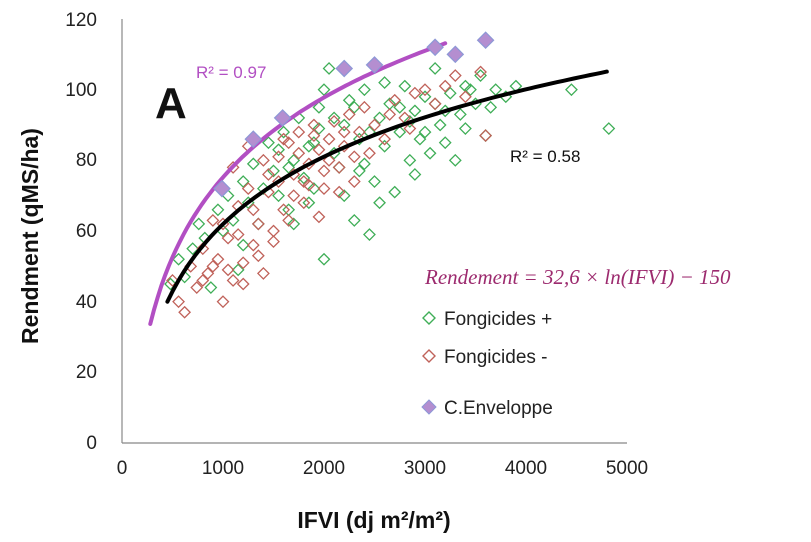 This screenshot has height=542, width=811. Describe the element at coordinates (425, 468) in the screenshot. I see `x-tick-label: 3000` at that location.